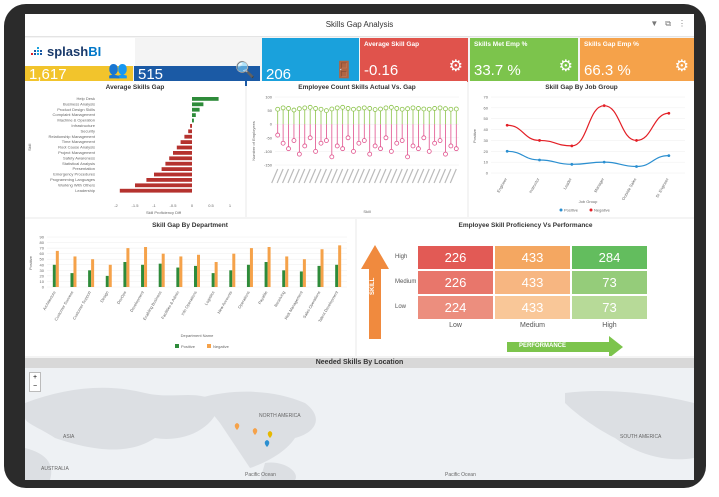  Describe the element at coordinates (414, 60) in the screenshot. I see `kpi-tile: -0.16 Average Skill Gap ⚙` at that location.